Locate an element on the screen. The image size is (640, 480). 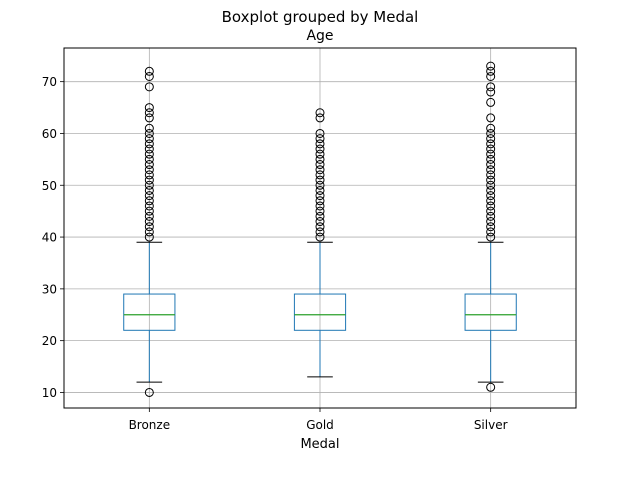
x-tick-label: Bronze is located at coordinates (150, 425).